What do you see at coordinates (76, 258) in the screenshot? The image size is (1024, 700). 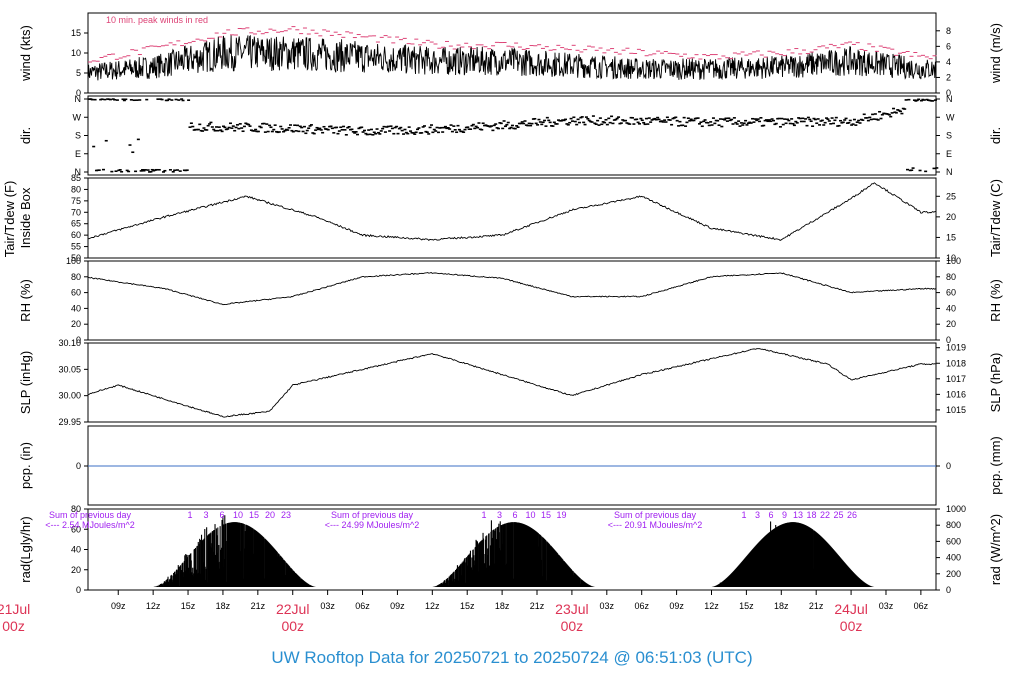 I see `temp-ytick-label: 50` at bounding box center [76, 258].